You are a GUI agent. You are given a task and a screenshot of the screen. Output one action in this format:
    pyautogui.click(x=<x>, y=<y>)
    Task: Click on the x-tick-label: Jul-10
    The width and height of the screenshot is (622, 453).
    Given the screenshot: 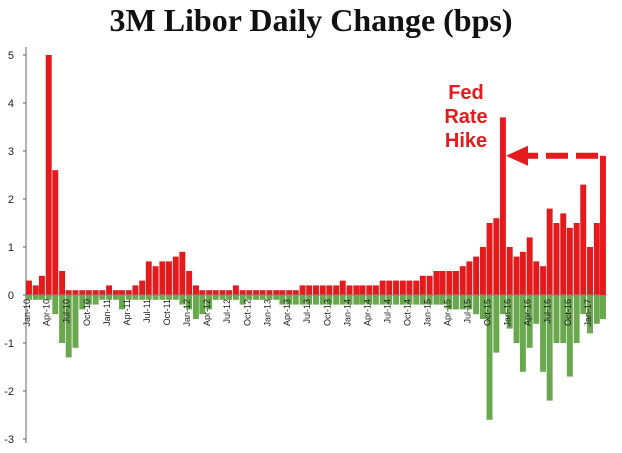 What is the action you would take?
    pyautogui.click(x=67, y=311)
    